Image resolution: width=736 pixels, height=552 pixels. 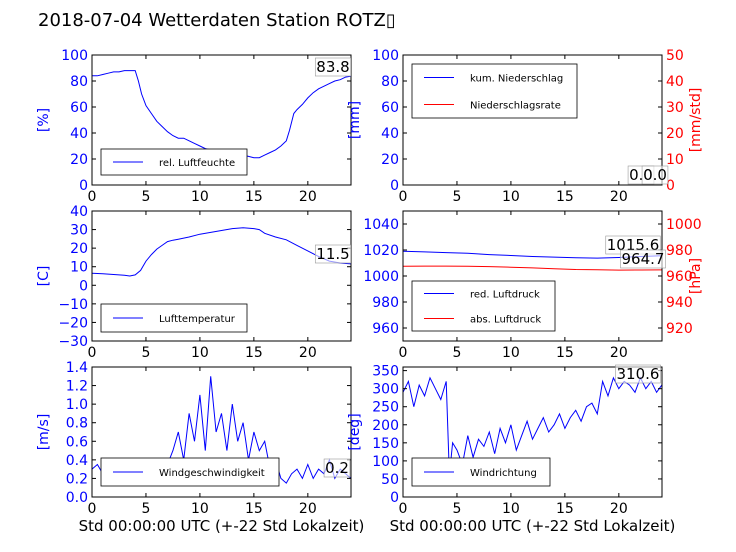 I want to click on y-right-tick-label: 40, so click(x=675, y=82).